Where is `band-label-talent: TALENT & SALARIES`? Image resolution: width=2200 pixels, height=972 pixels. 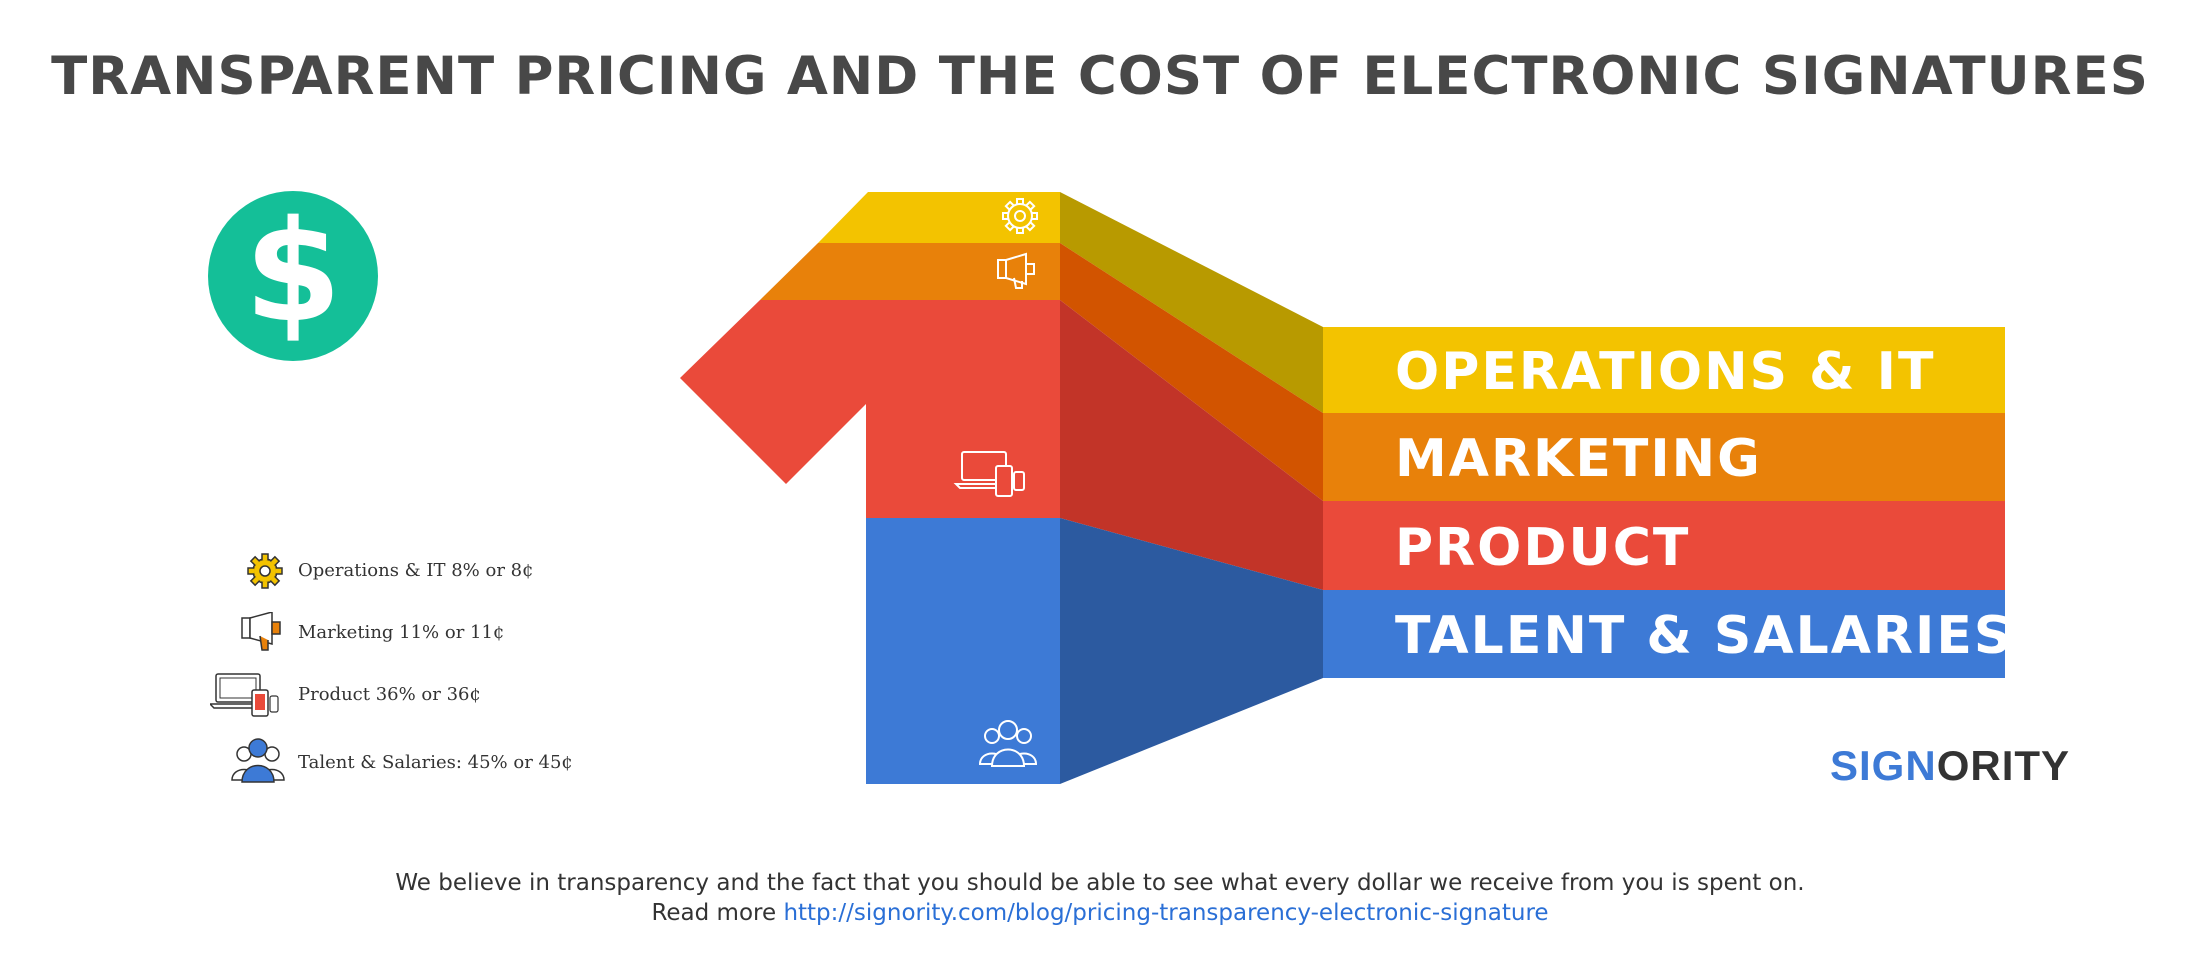
band-label-talent: TALENT & SALARIES is located at coordinates (1704, 636).